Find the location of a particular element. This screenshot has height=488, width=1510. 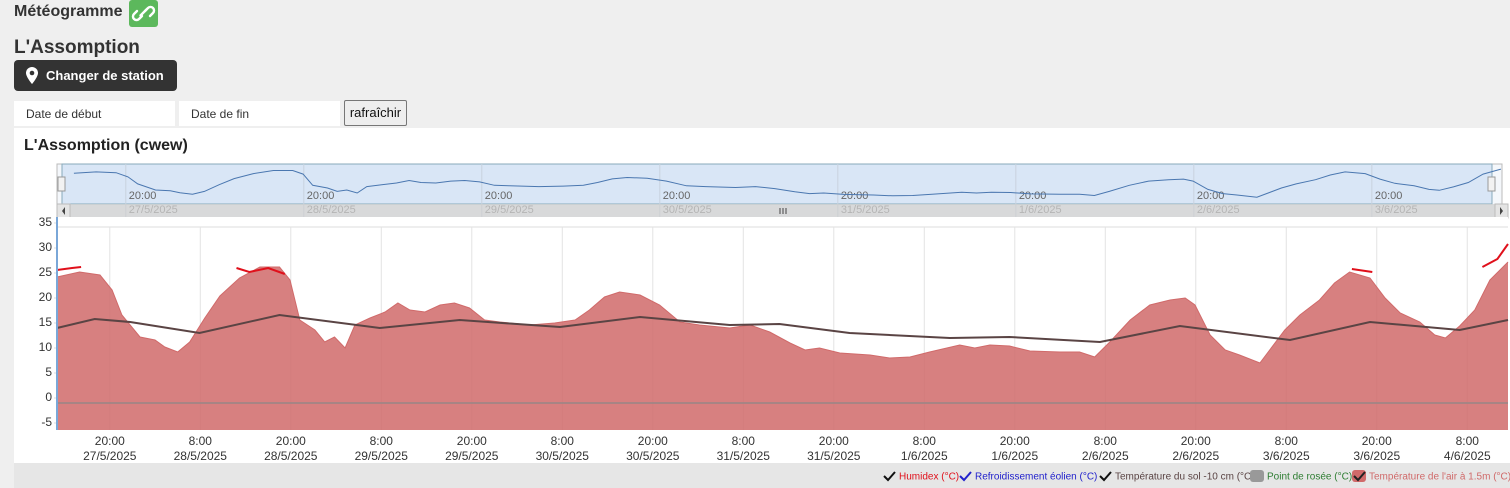

navigator-line is located at coordinates (787, 183).